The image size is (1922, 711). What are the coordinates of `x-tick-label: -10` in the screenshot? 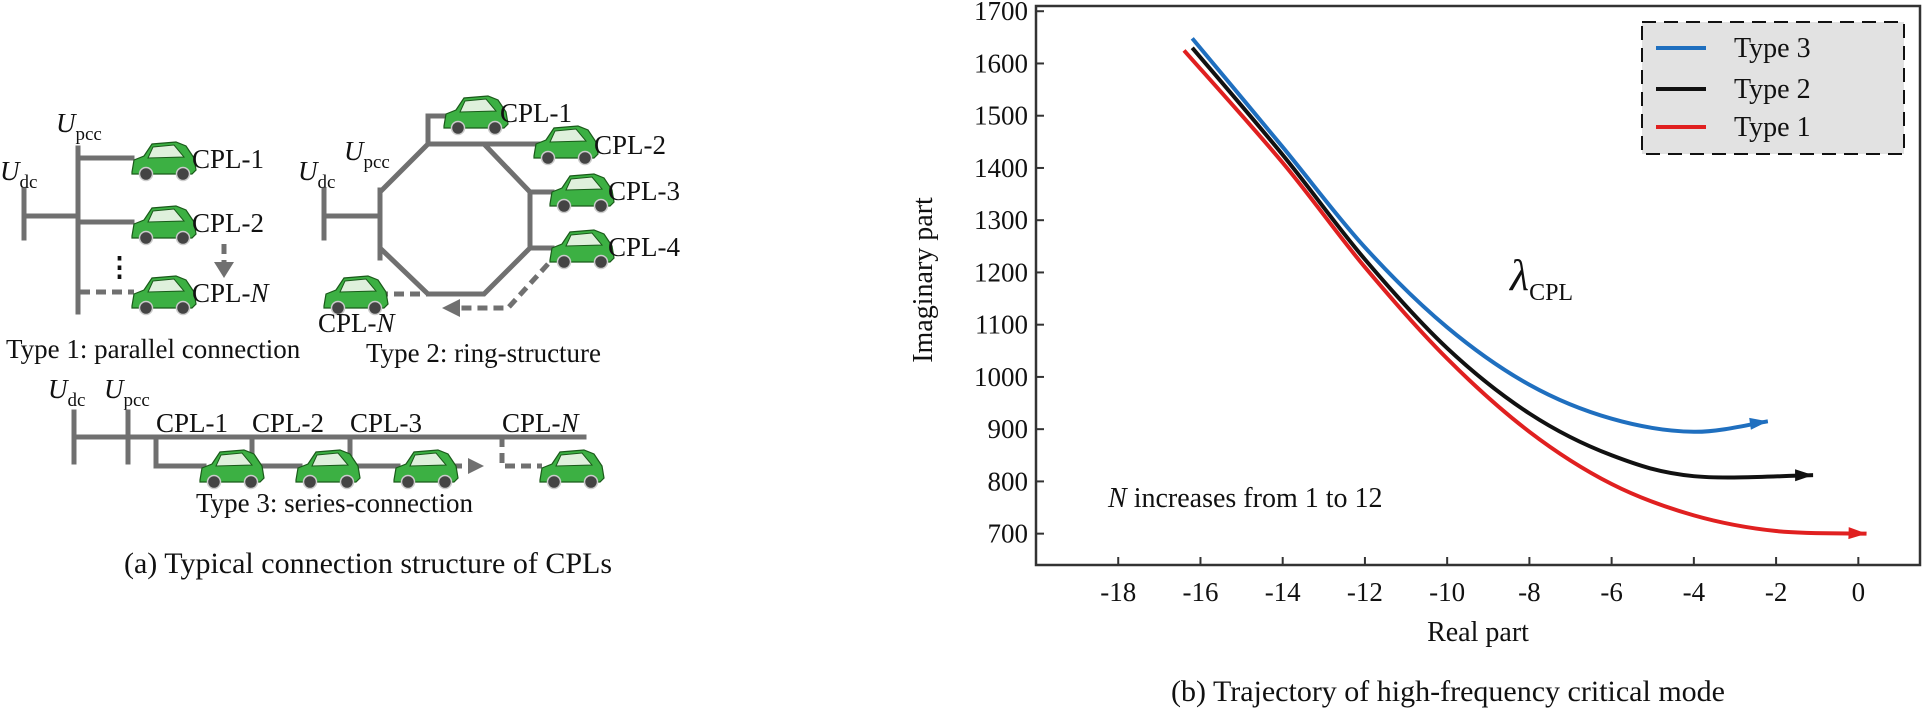 It's located at (1447, 592).